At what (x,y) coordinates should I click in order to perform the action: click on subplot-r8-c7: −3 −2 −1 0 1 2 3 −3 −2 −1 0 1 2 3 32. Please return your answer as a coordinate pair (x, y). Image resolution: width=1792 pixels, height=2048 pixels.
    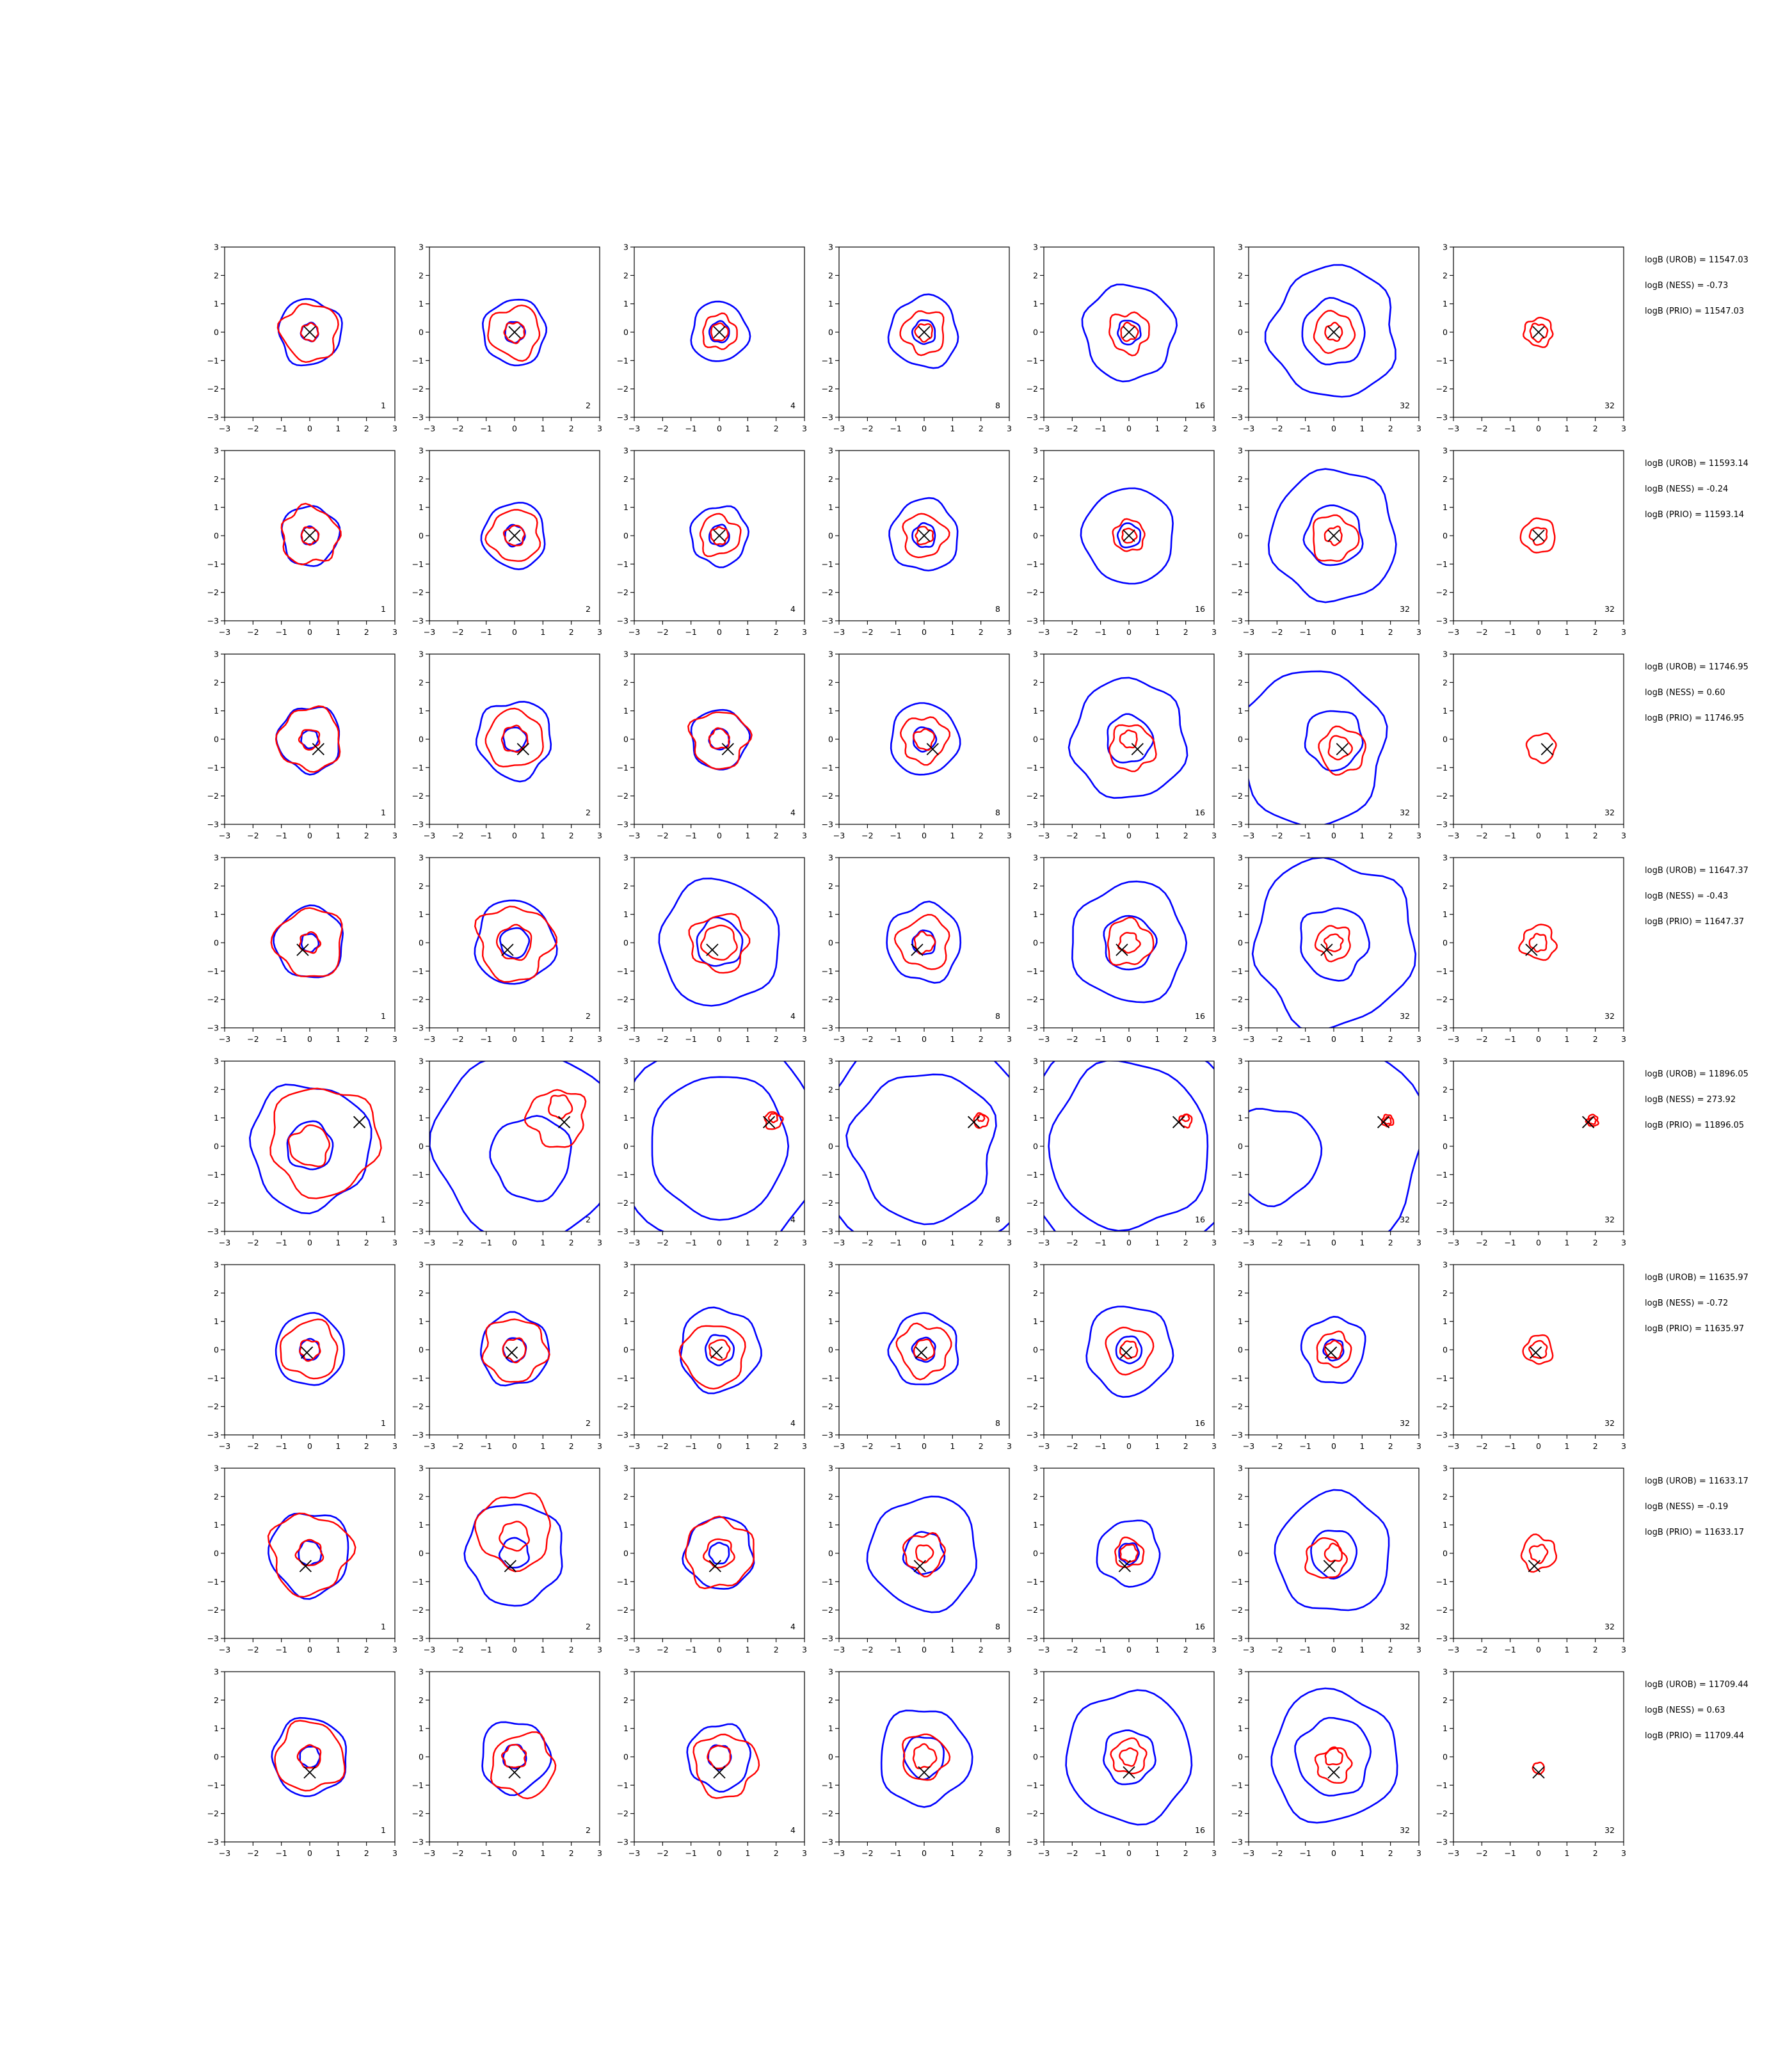
    Looking at the image, I should click on (1531, 1763).